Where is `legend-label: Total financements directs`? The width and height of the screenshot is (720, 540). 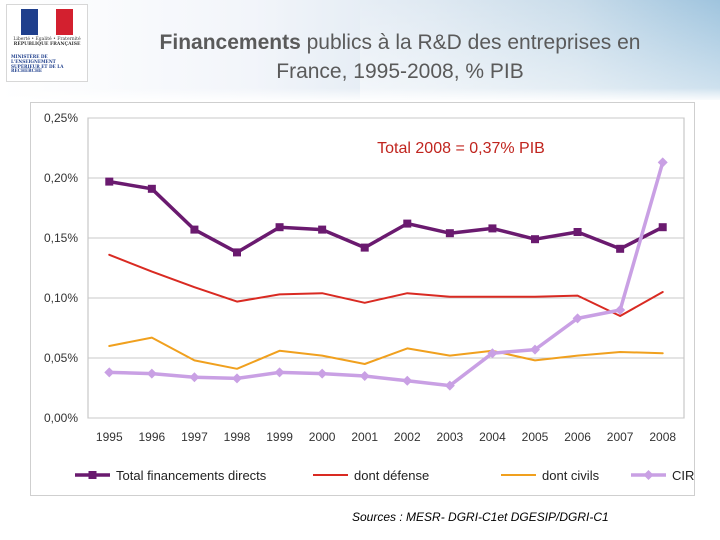 legend-label: Total financements directs is located at coordinates (191, 475).